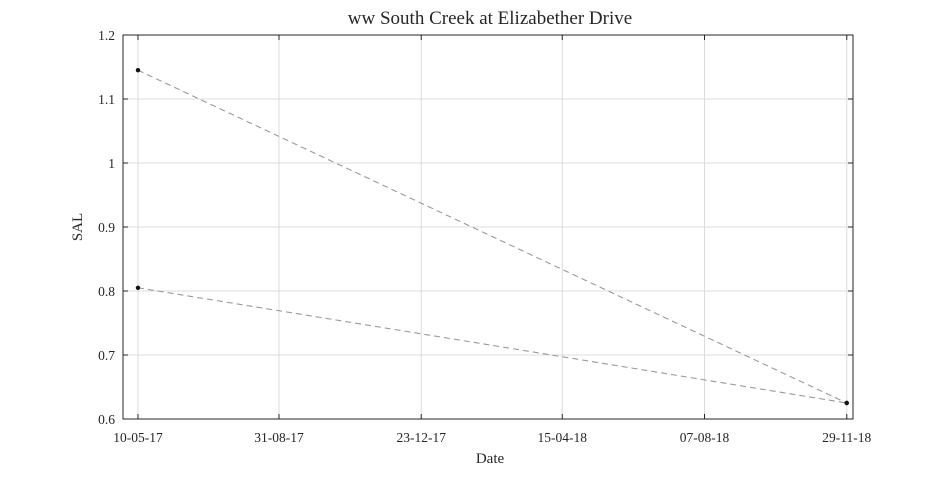 The image size is (945, 477). Describe the element at coordinates (111, 163) in the screenshot. I see `y-tick-label: 1` at that location.